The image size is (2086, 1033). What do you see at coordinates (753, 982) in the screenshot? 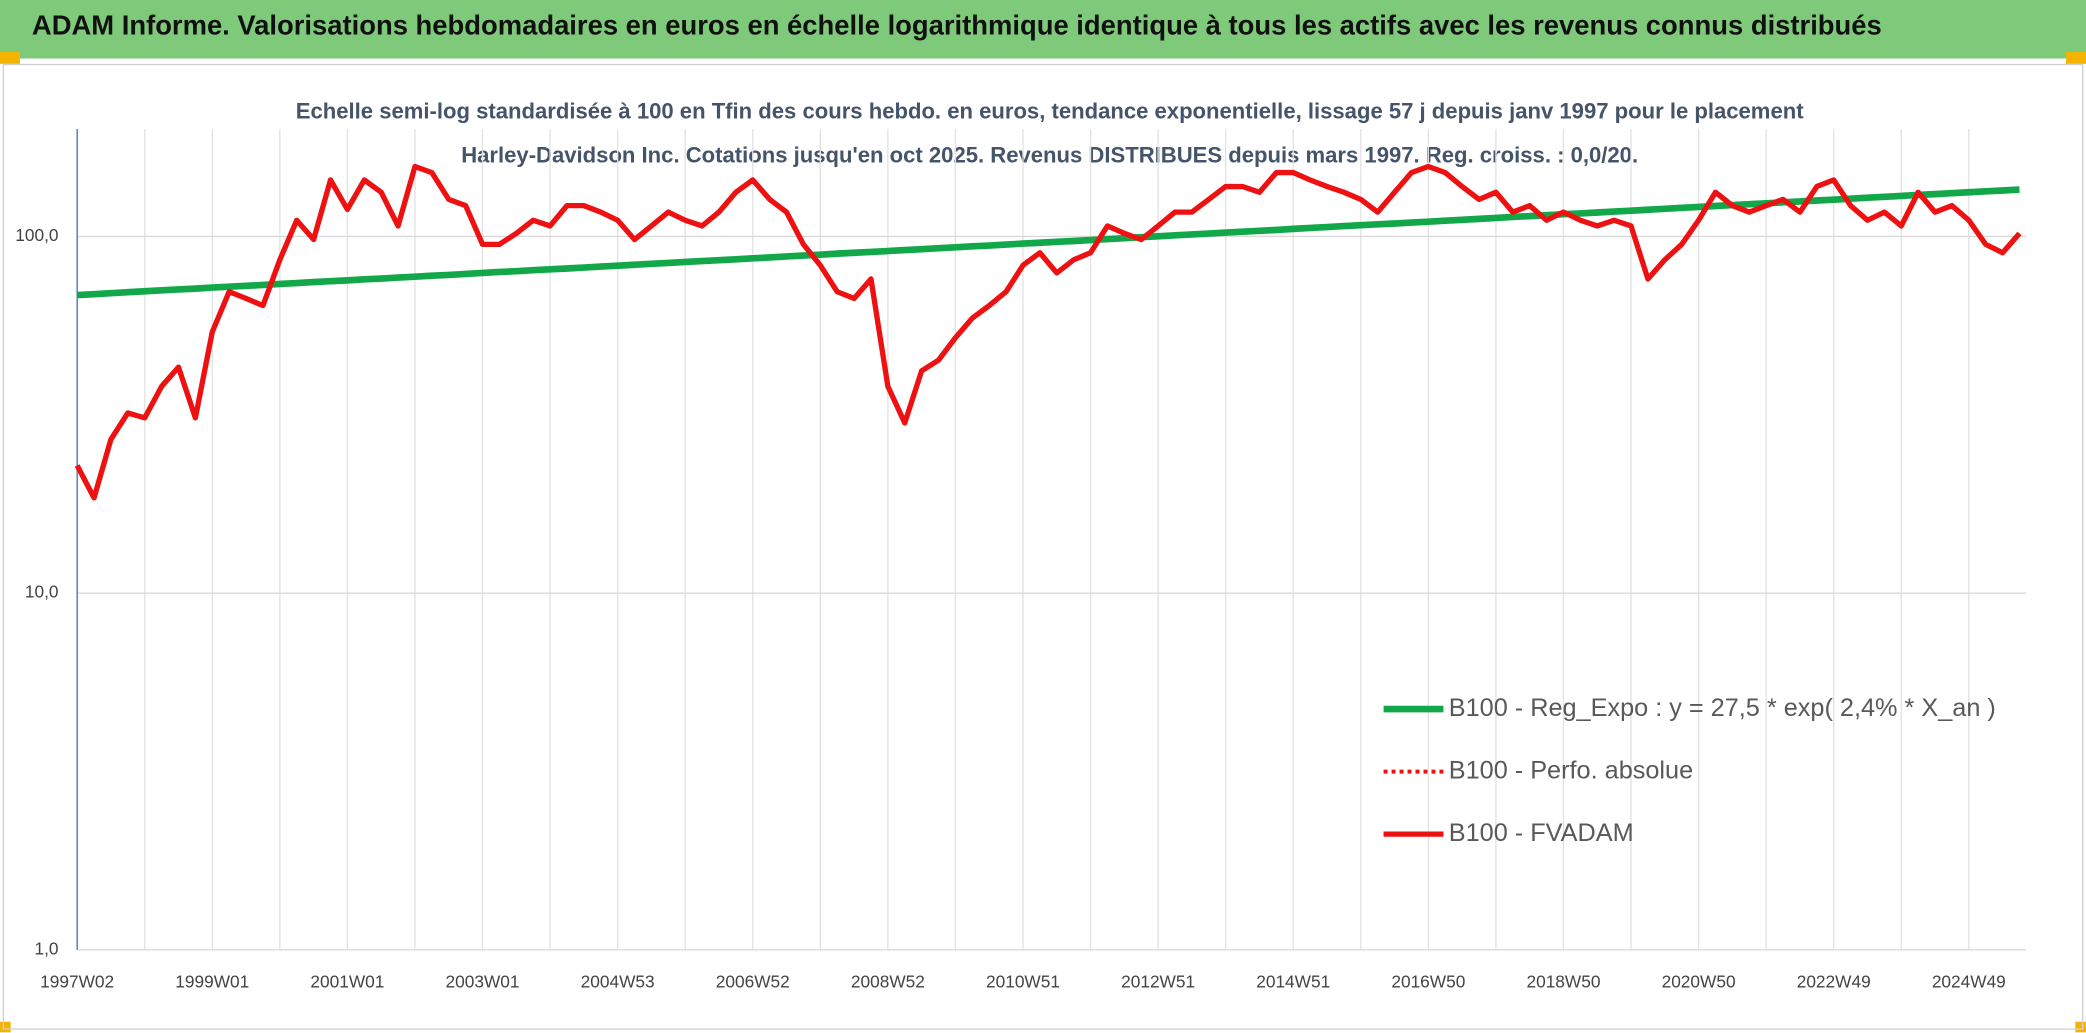
I see `x-tick-label: 2006W52` at bounding box center [753, 982].